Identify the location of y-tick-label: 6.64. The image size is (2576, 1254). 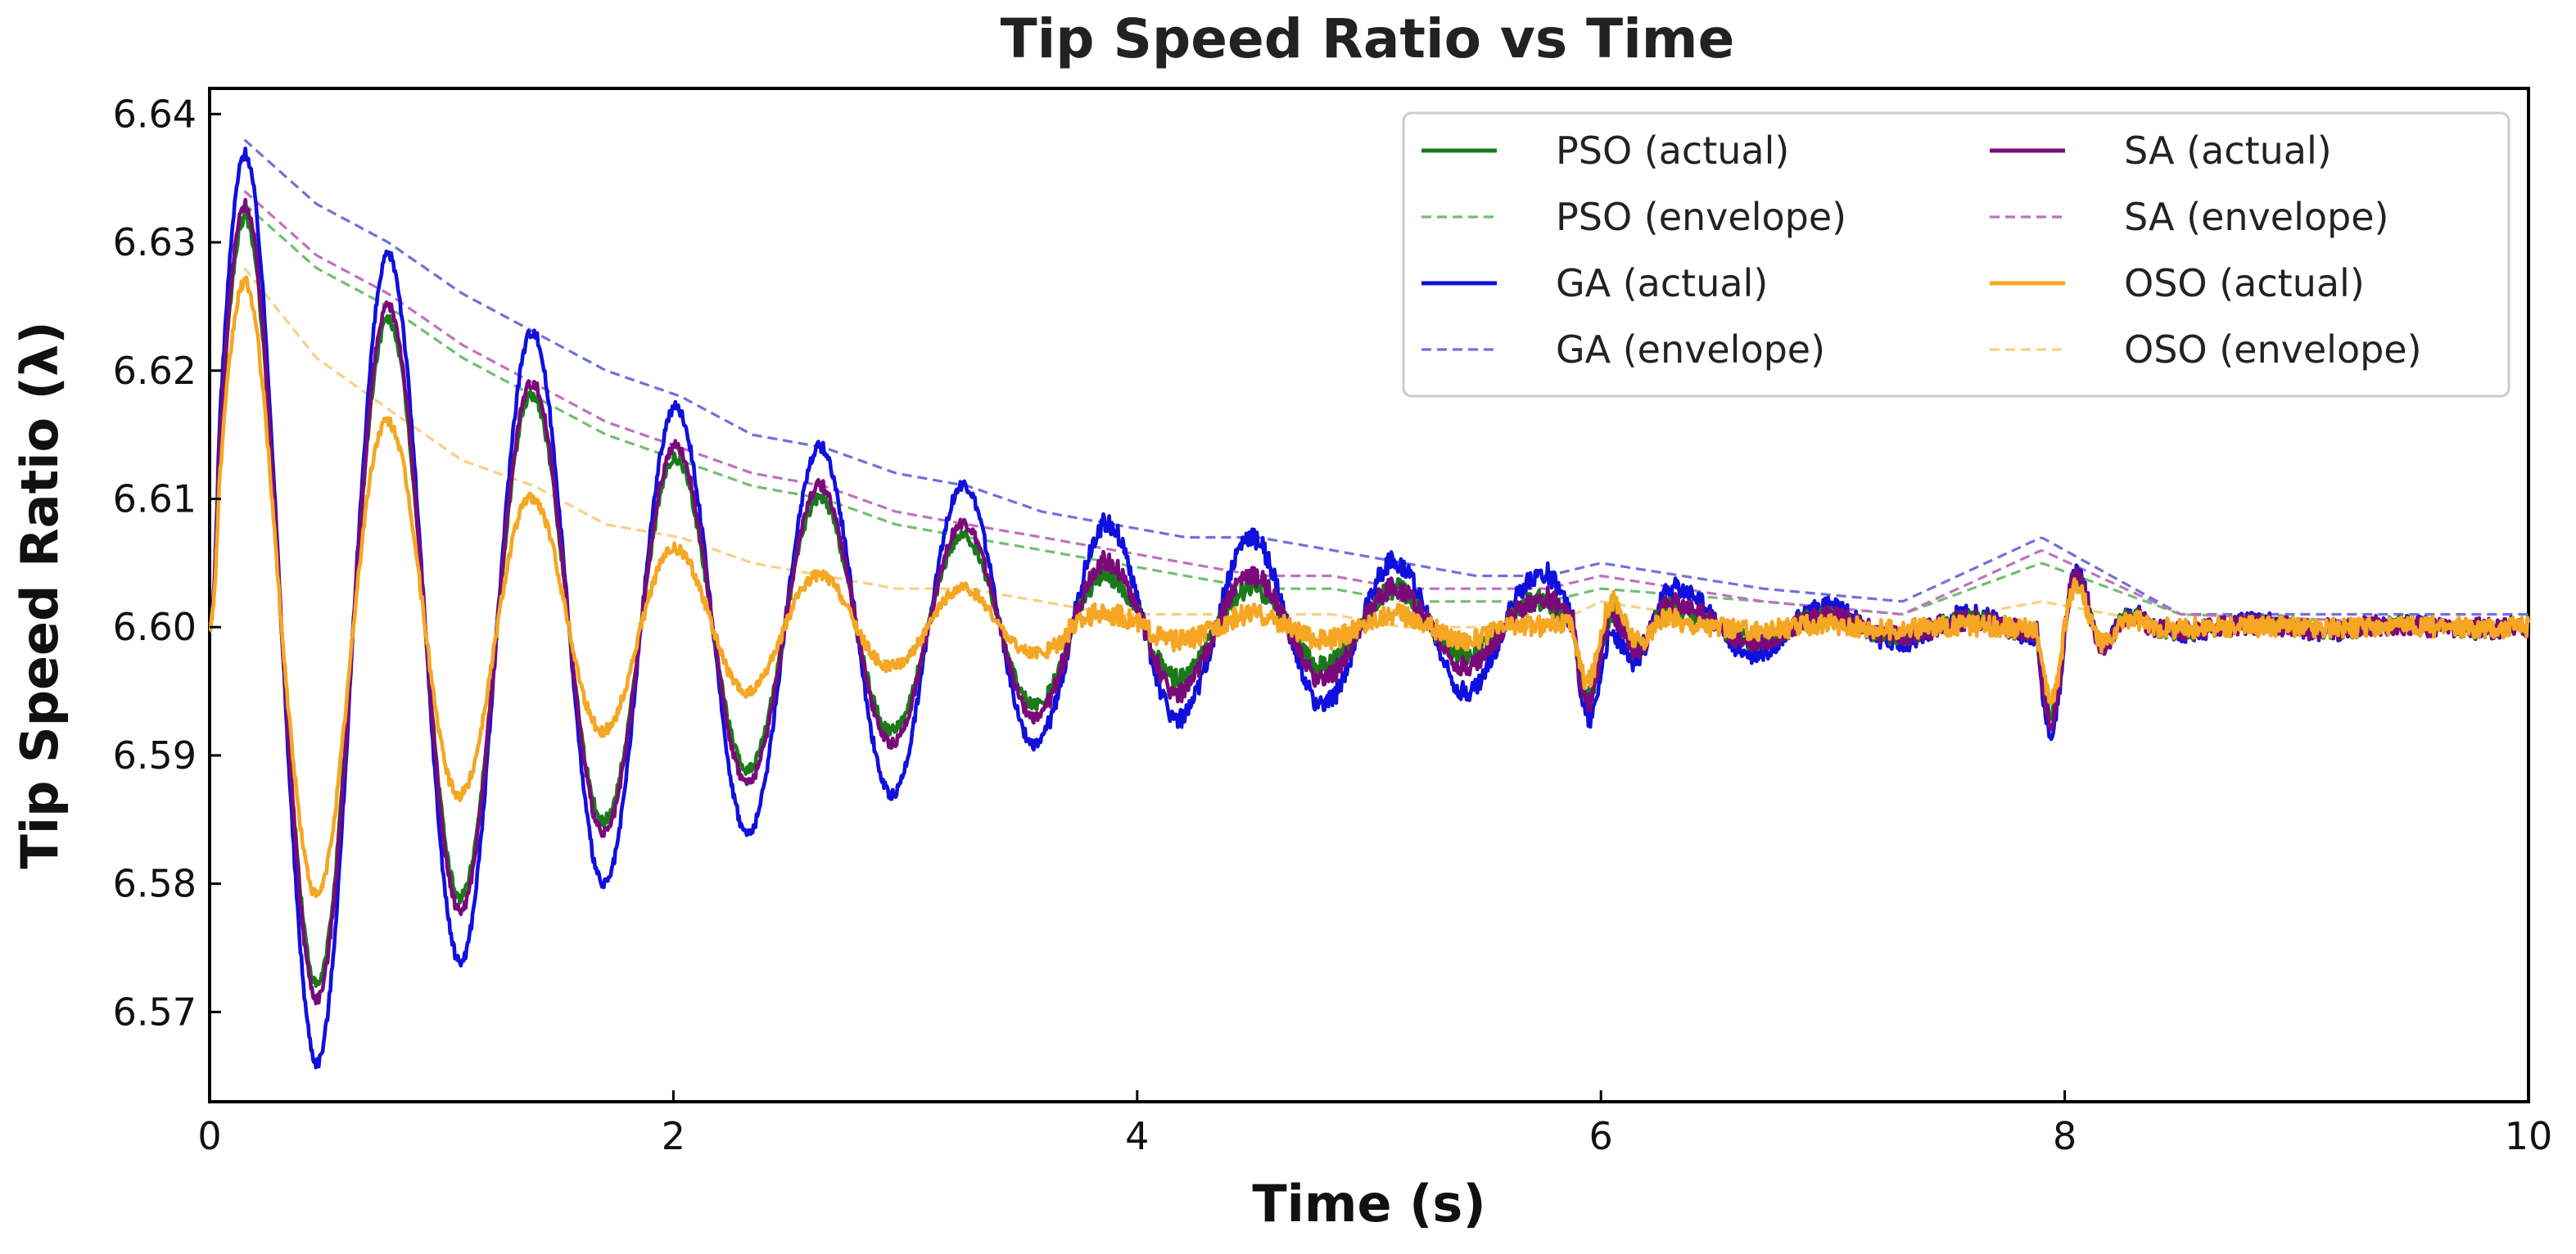
(155, 114).